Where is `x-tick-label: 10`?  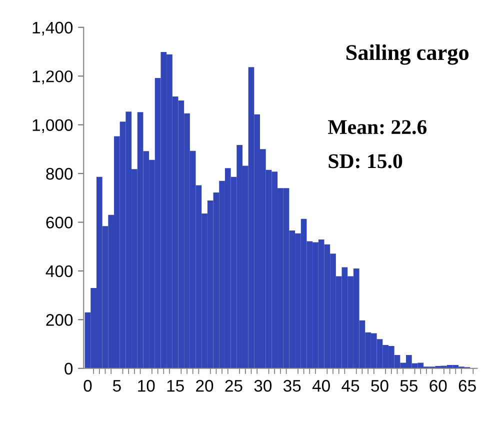 x-tick-label: 10 is located at coordinates (146, 386).